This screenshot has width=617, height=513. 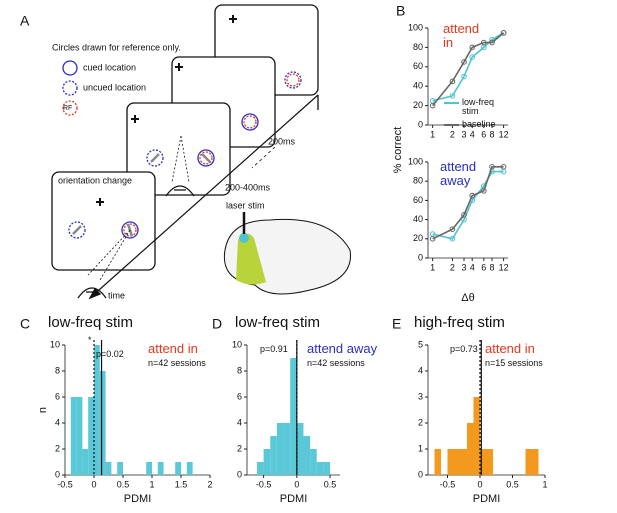 I want to click on y-tick-label: 8, so click(x=239, y=370).